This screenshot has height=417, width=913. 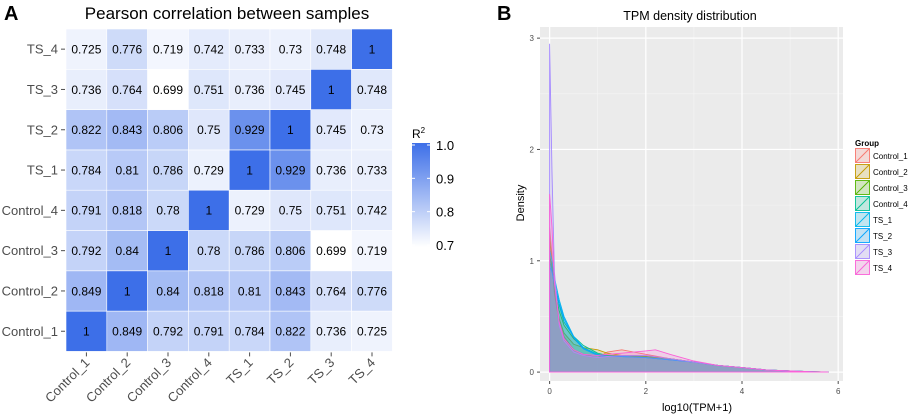 I want to click on heatmap-y-label: TS_4, so click(x=42, y=49).